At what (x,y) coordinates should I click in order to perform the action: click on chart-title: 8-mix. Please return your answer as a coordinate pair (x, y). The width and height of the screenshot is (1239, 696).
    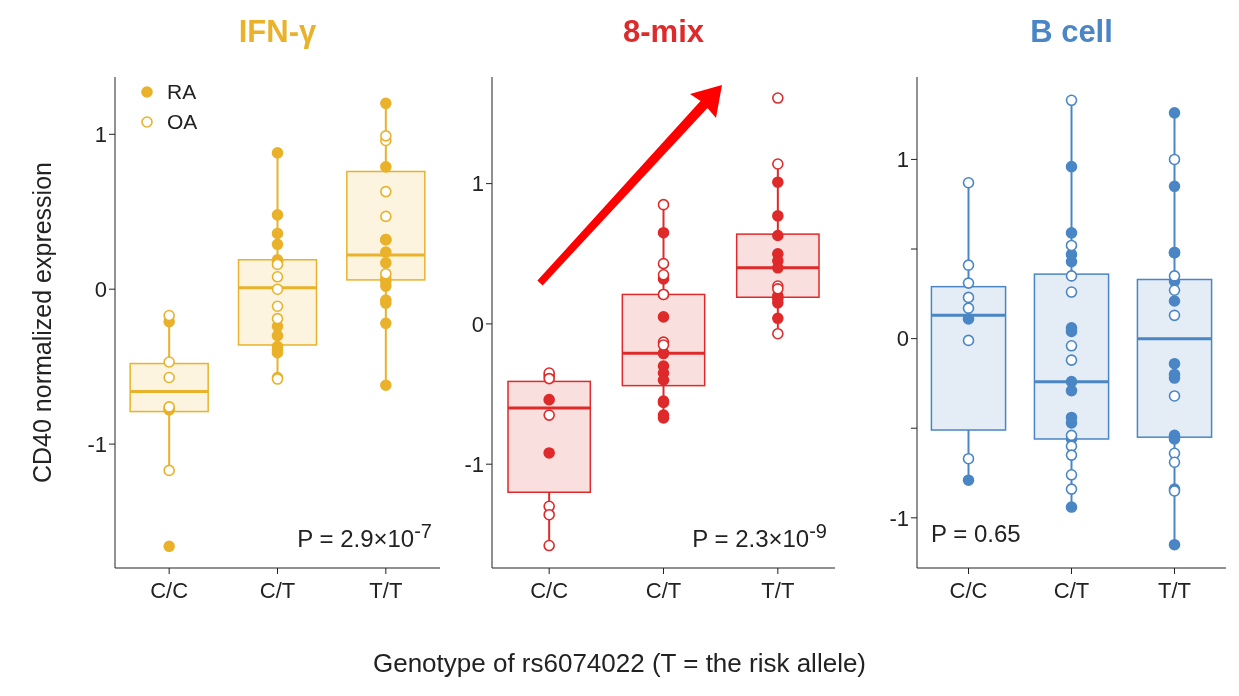
    Looking at the image, I should click on (663, 32).